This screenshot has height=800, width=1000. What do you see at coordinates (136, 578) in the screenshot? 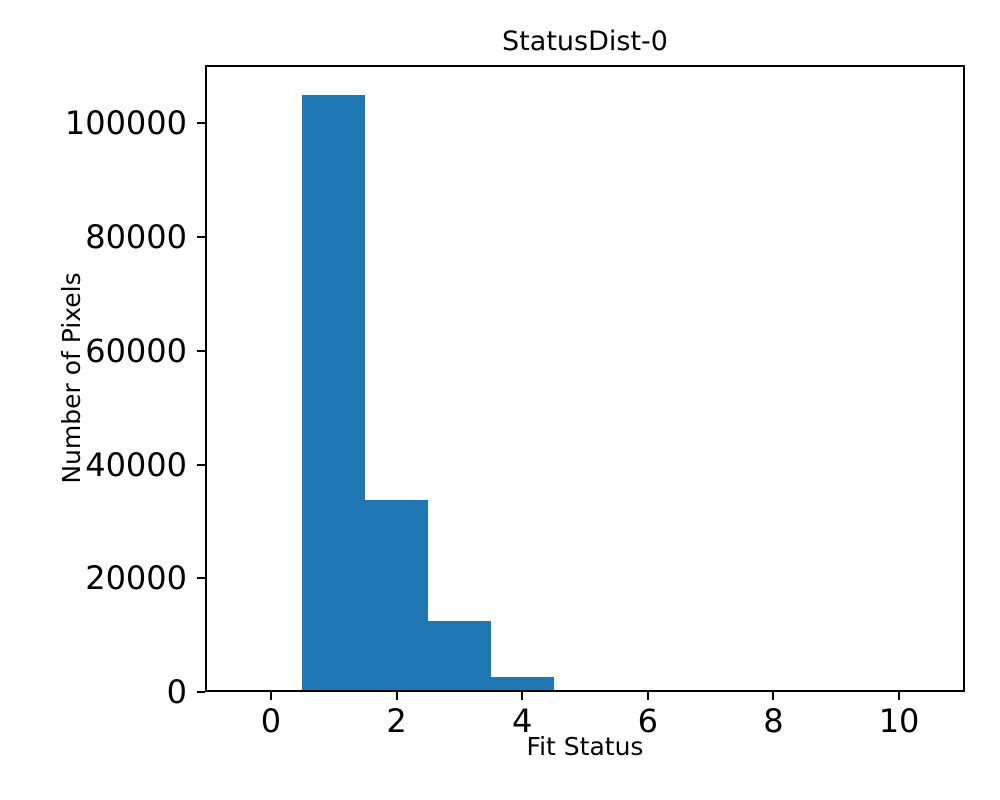
I see `y-tick-label: 20000` at bounding box center [136, 578].